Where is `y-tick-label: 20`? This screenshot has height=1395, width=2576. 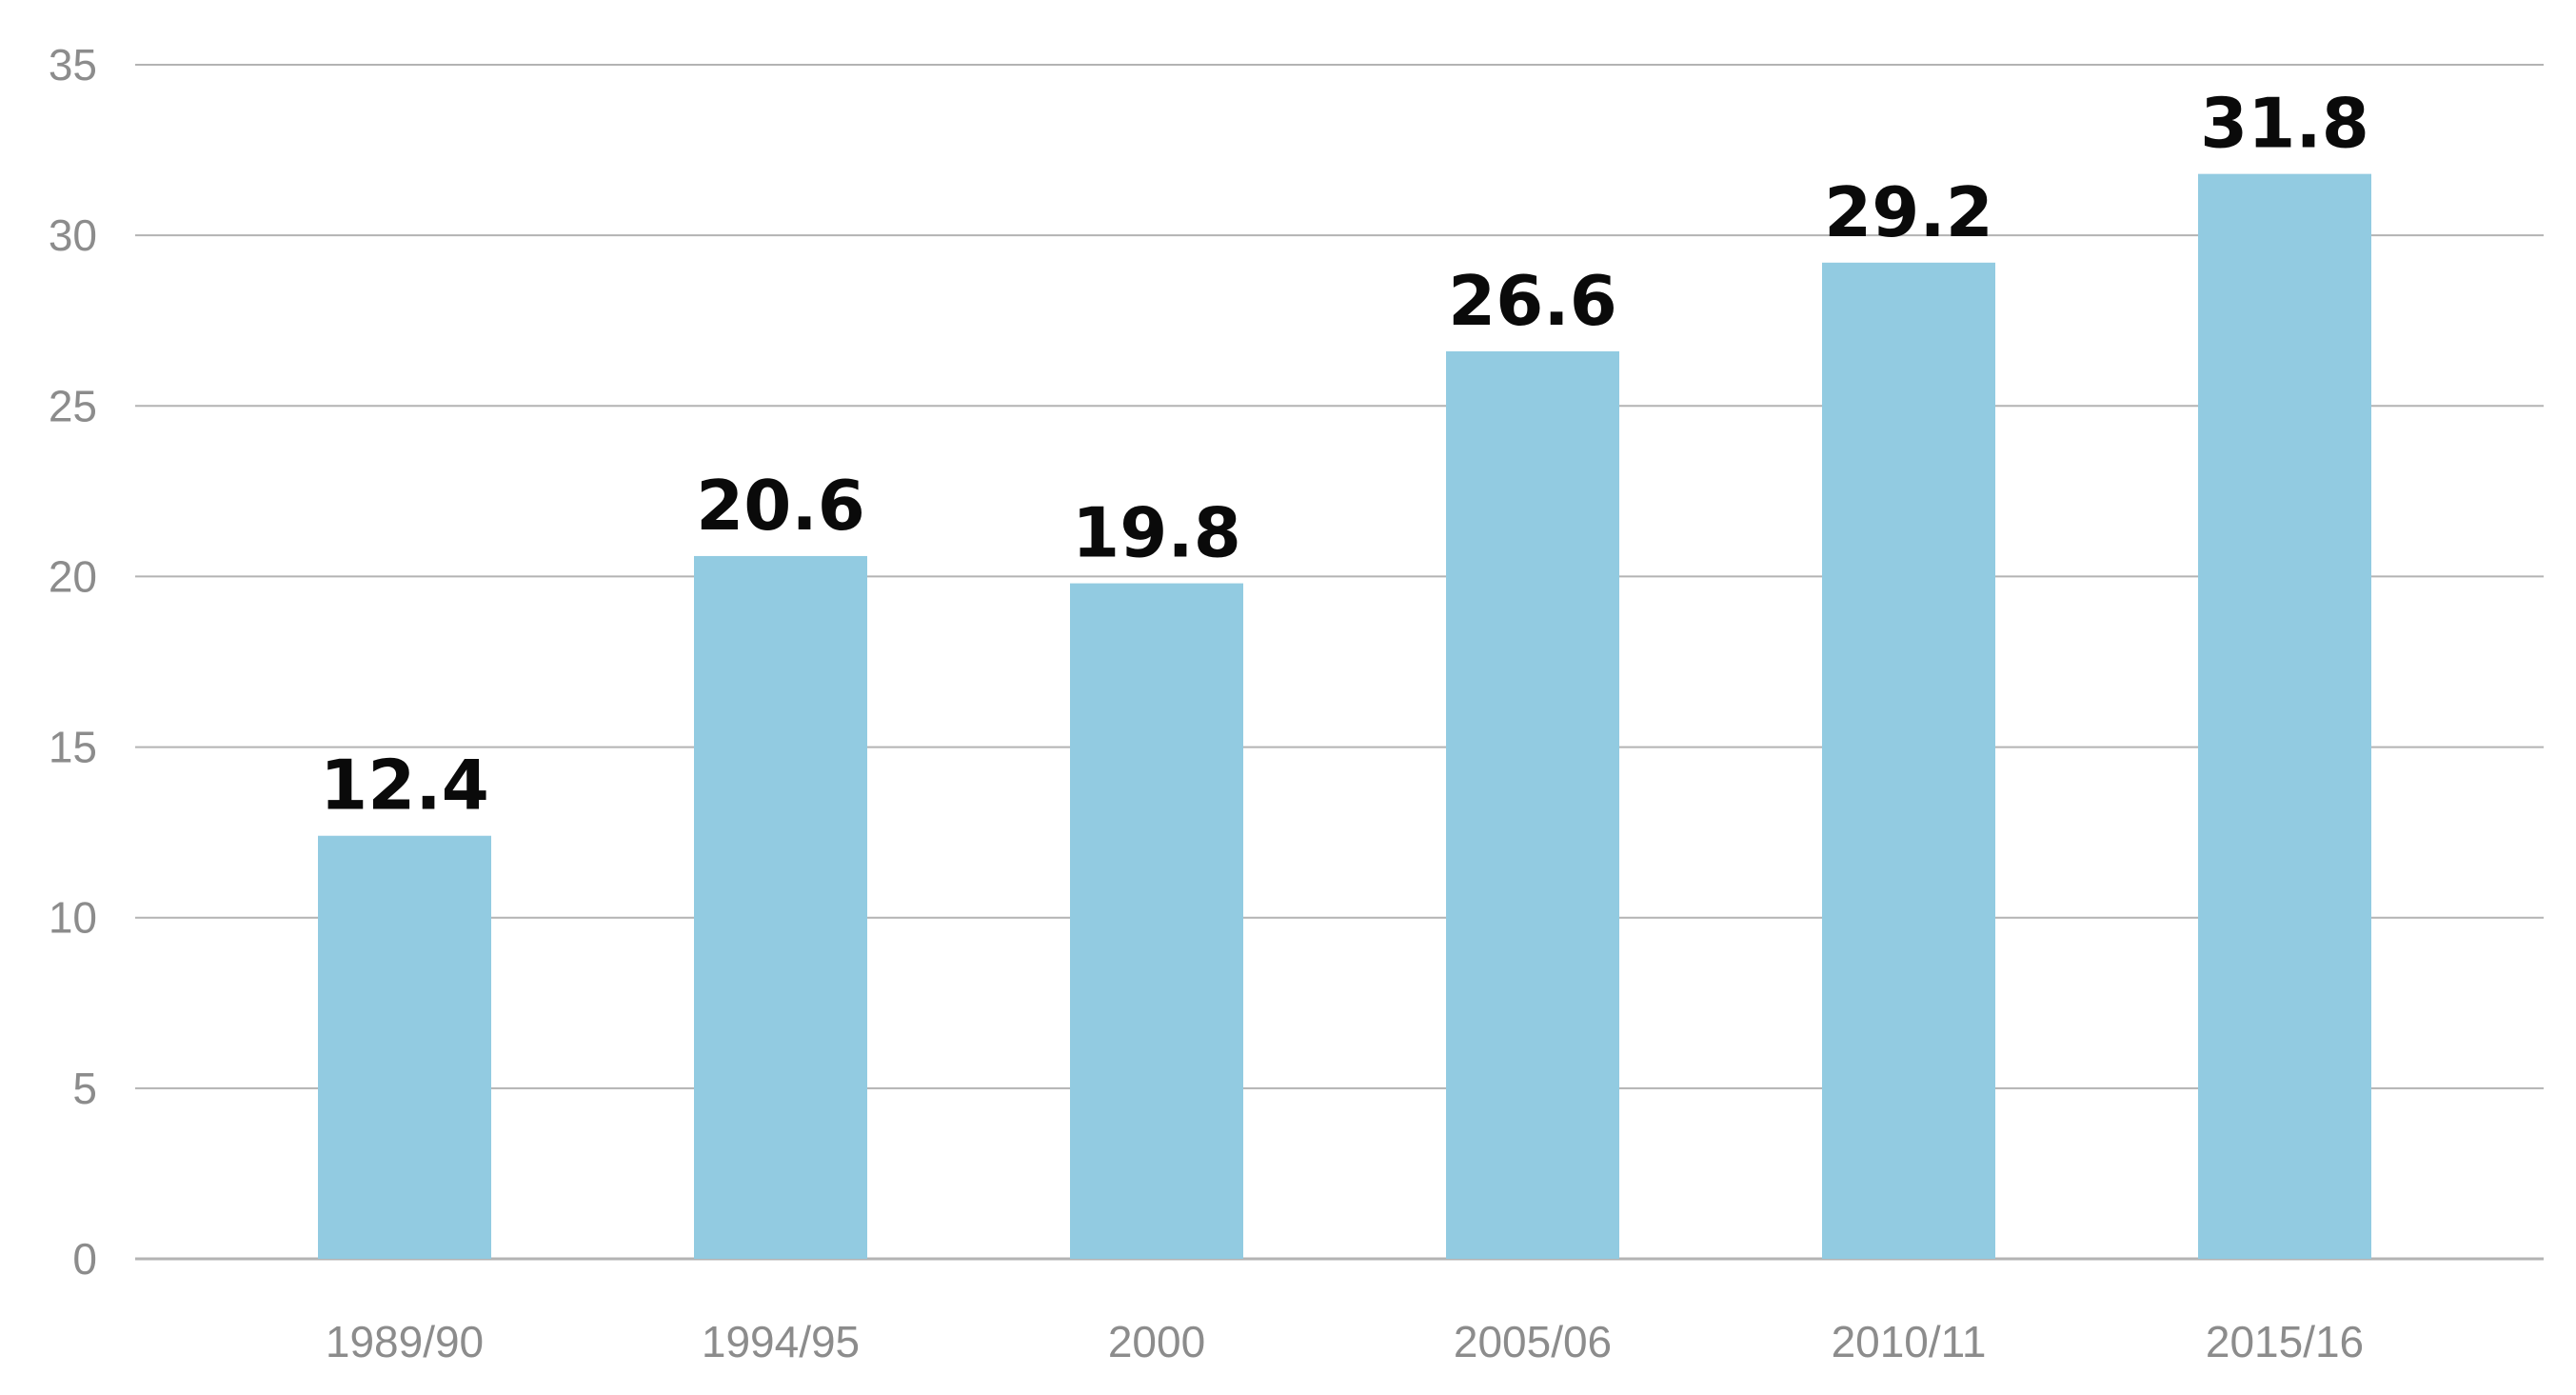 y-tick-label: 20 is located at coordinates (73, 576).